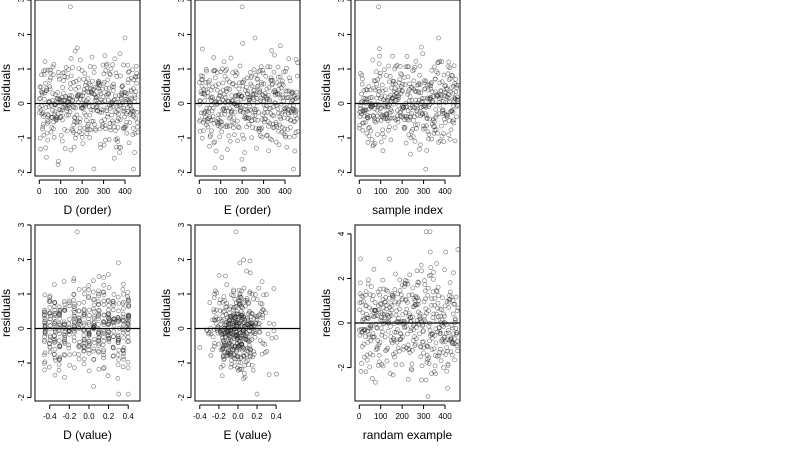  Describe the element at coordinates (181, 363) in the screenshot. I see `y-tick-label: -1` at that location.